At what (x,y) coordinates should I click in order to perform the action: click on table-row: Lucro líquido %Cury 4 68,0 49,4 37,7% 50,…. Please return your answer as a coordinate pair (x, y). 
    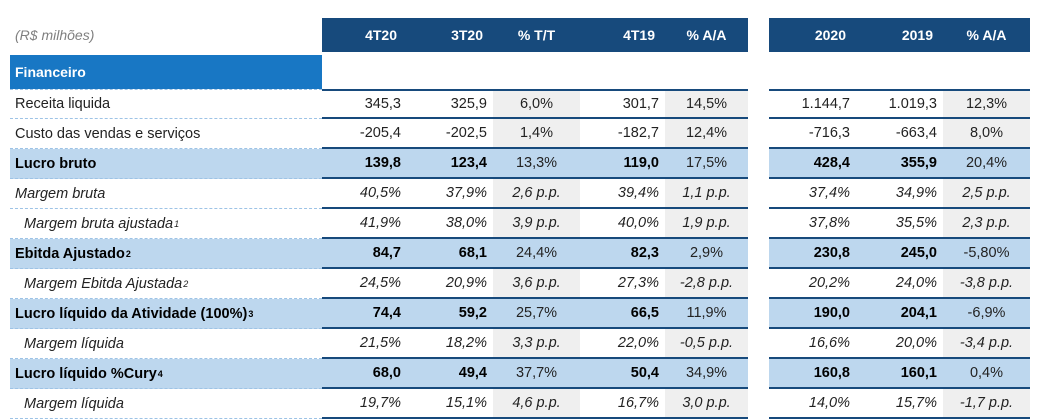
    Looking at the image, I should click on (520, 374).